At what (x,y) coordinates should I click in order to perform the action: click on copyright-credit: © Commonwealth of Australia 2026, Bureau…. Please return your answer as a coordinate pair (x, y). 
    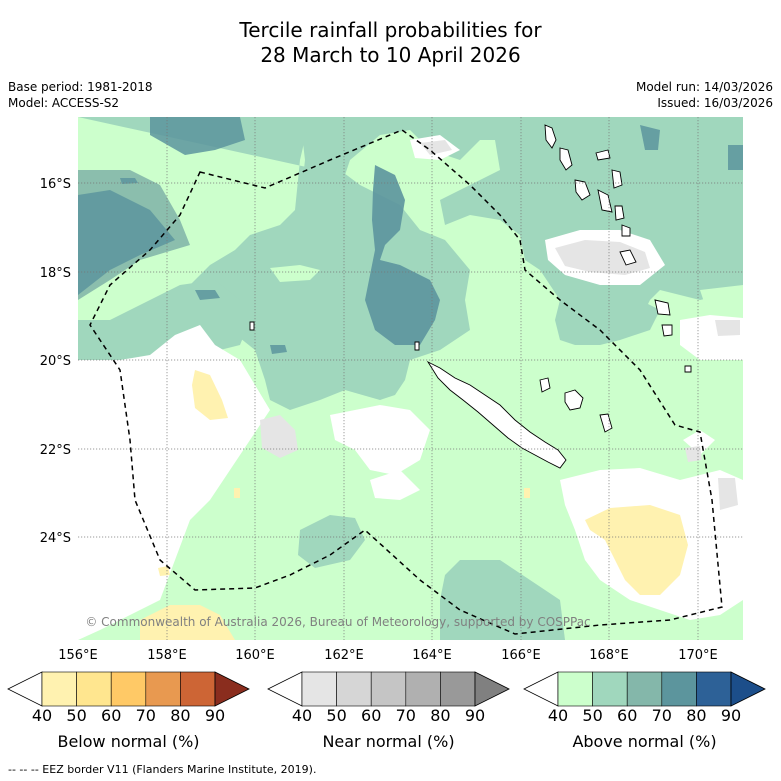
    Looking at the image, I should click on (337, 622).